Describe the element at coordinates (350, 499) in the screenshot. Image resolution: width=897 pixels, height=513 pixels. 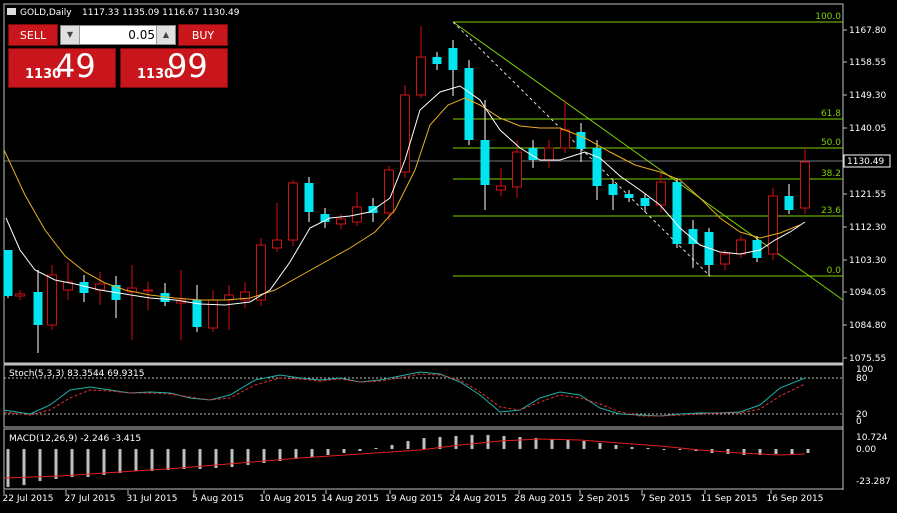
I see `date-tick-label: 14 Aug 2015` at that location.